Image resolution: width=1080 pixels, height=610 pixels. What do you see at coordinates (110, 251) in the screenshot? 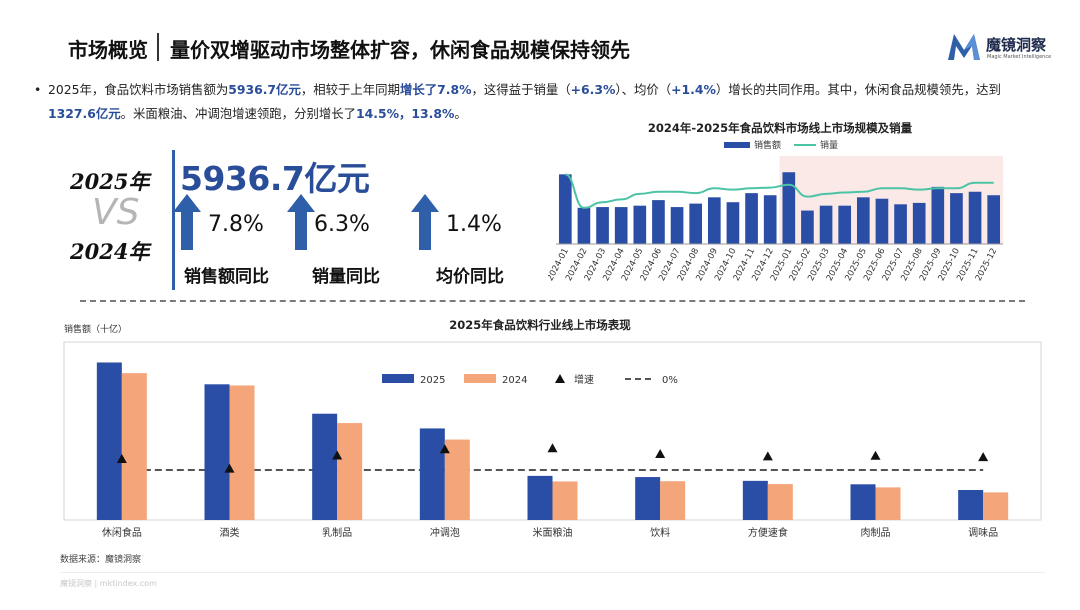
I see `year-previous: 2024年` at bounding box center [110, 251].